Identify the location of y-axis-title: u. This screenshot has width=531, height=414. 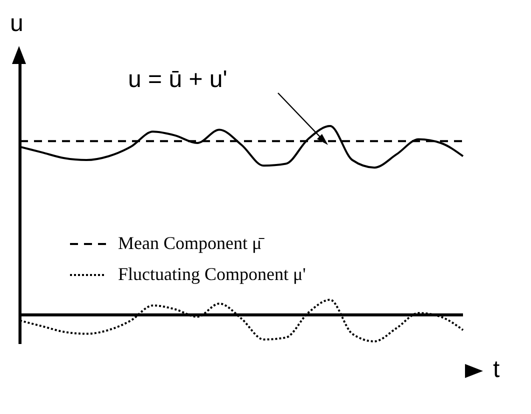
(17, 24).